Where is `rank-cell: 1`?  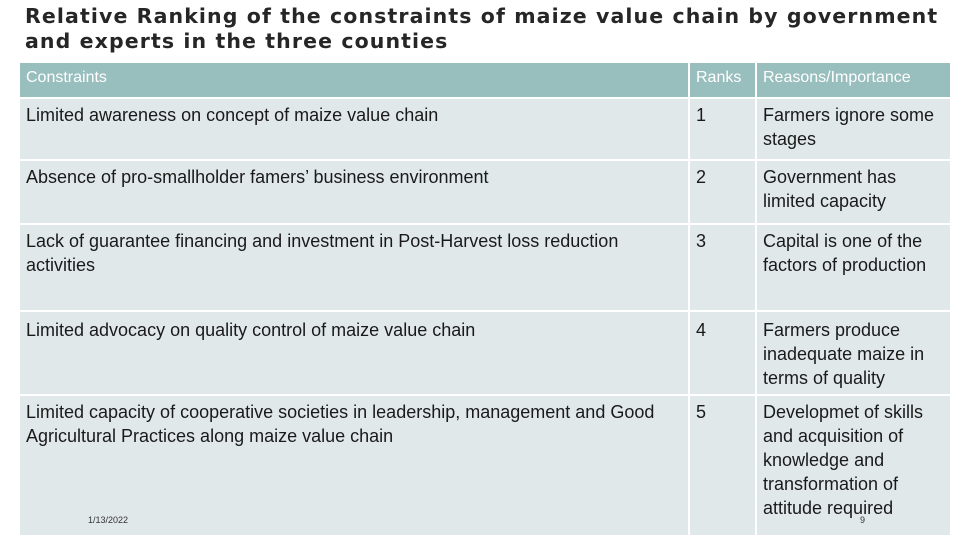
rank-cell: 1 is located at coordinates (722, 129).